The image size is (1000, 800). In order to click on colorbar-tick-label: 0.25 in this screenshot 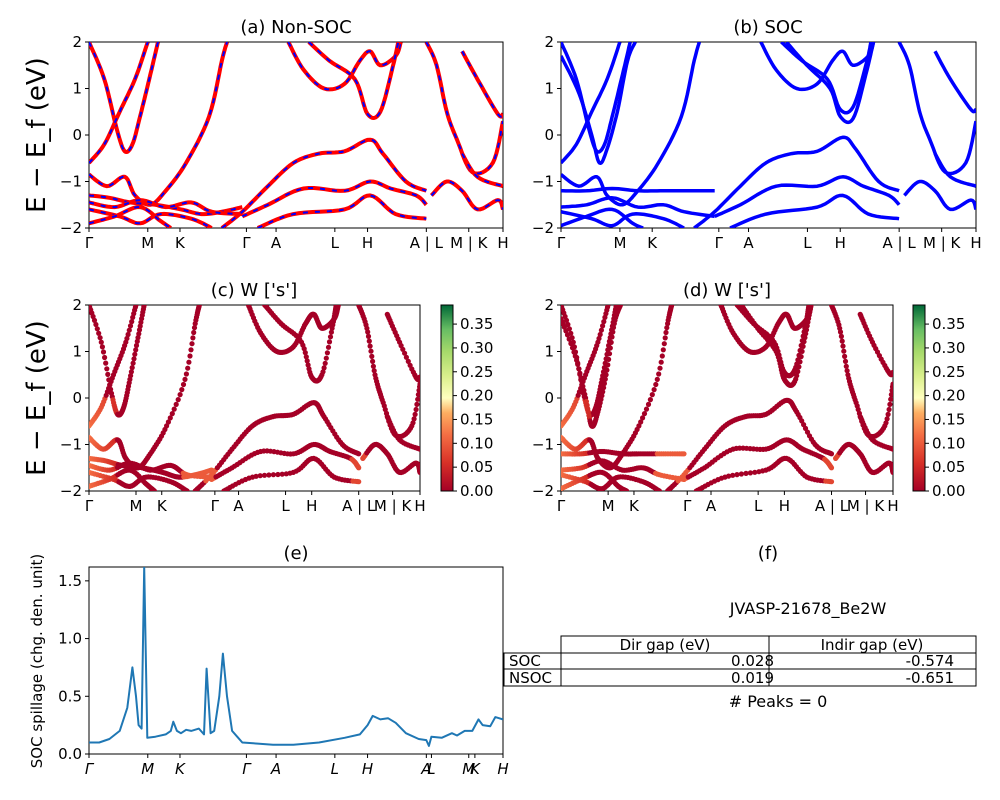, I will do `click(476, 372)`.